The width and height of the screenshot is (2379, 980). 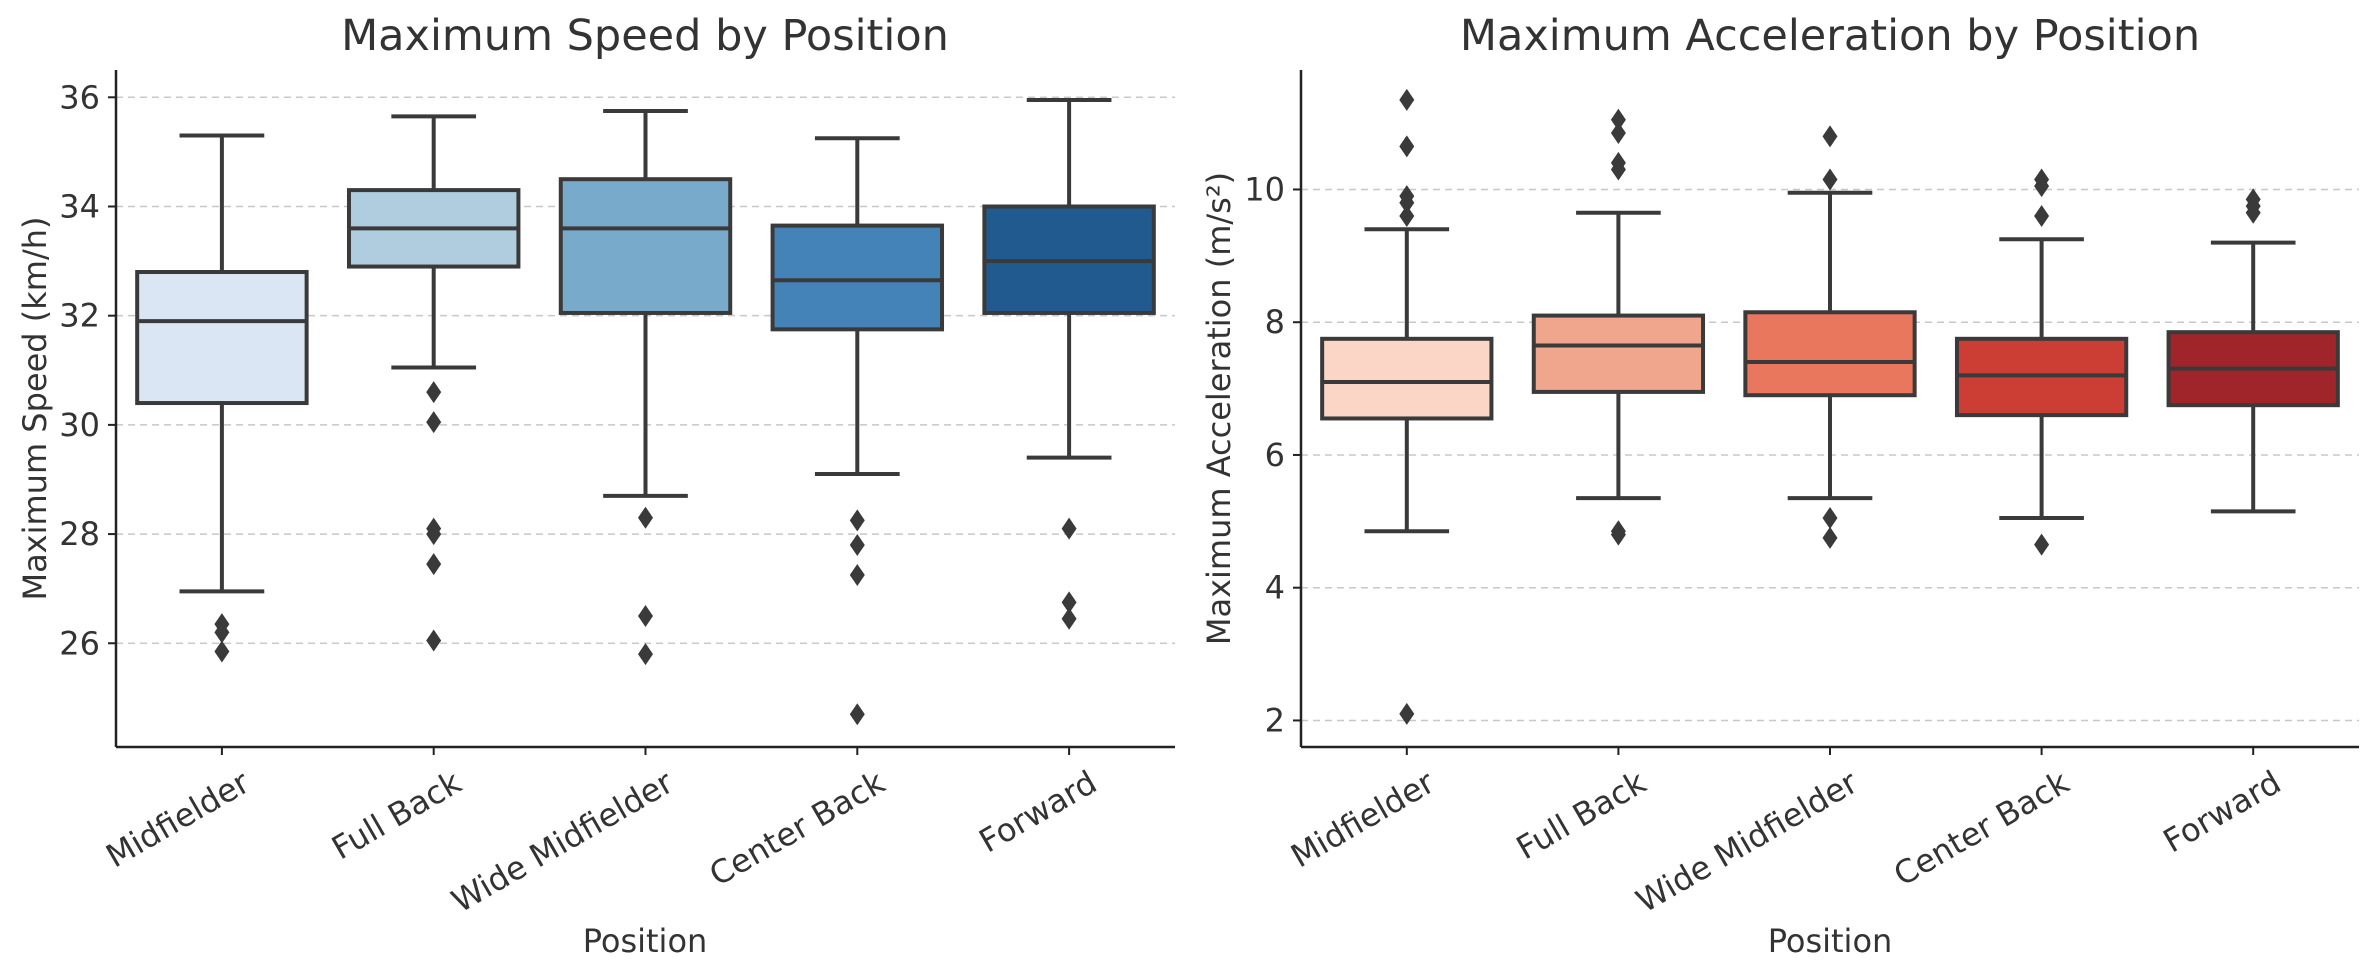 I want to click on acceleration-y-tick-label: 10, so click(x=1264, y=189).